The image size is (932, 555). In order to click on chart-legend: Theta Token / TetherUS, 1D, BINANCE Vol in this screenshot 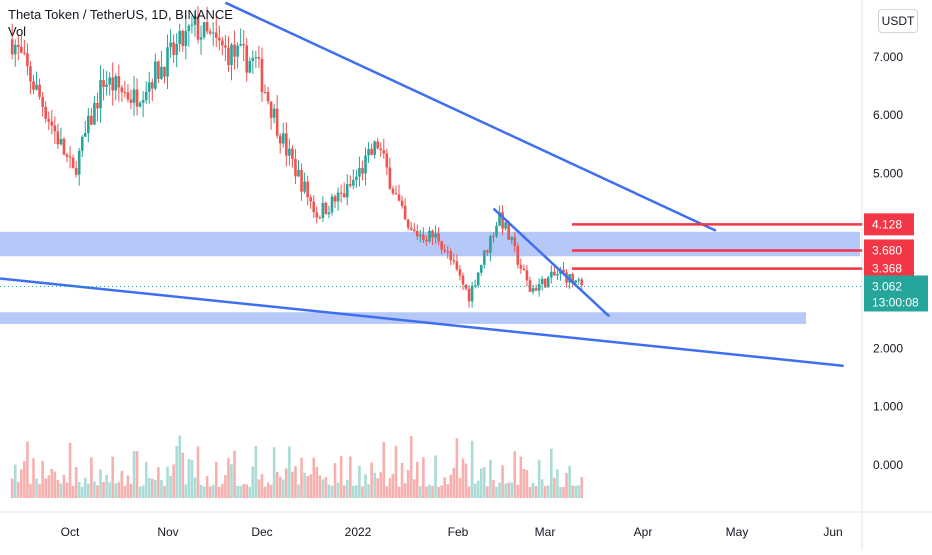, I will do `click(120, 23)`.